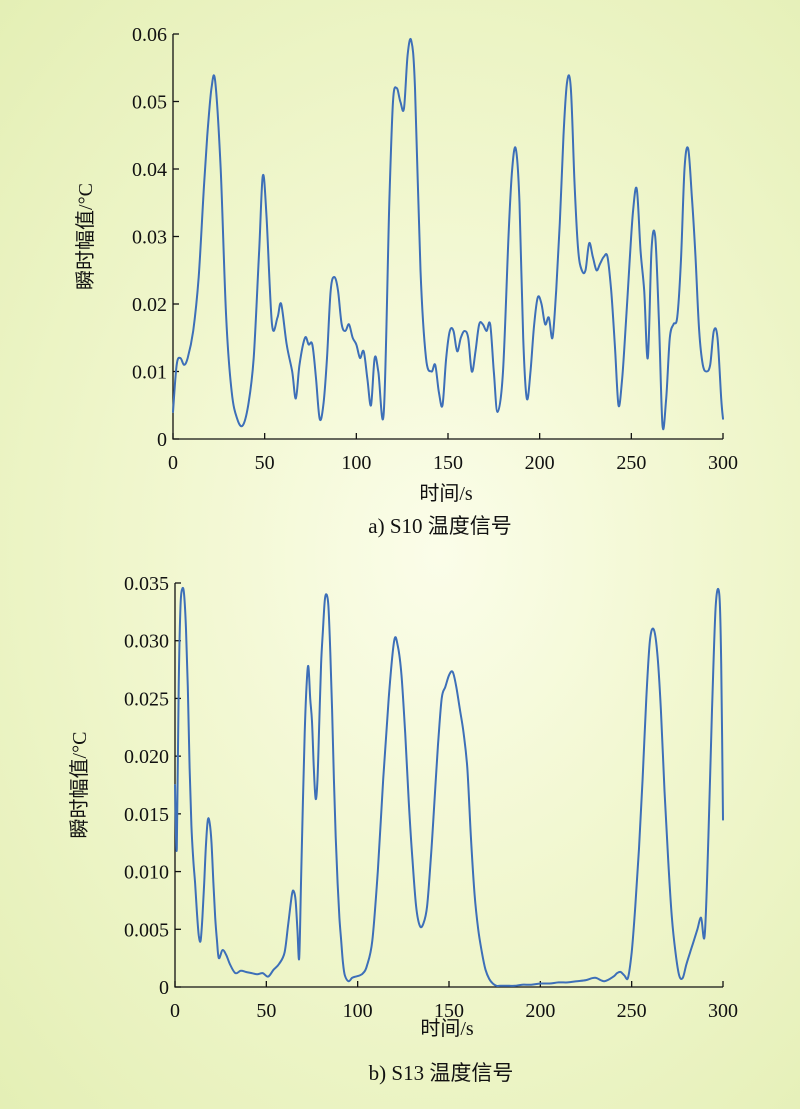 The width and height of the screenshot is (800, 1109). I want to click on y-tick-label: 0.025, so click(146, 699).